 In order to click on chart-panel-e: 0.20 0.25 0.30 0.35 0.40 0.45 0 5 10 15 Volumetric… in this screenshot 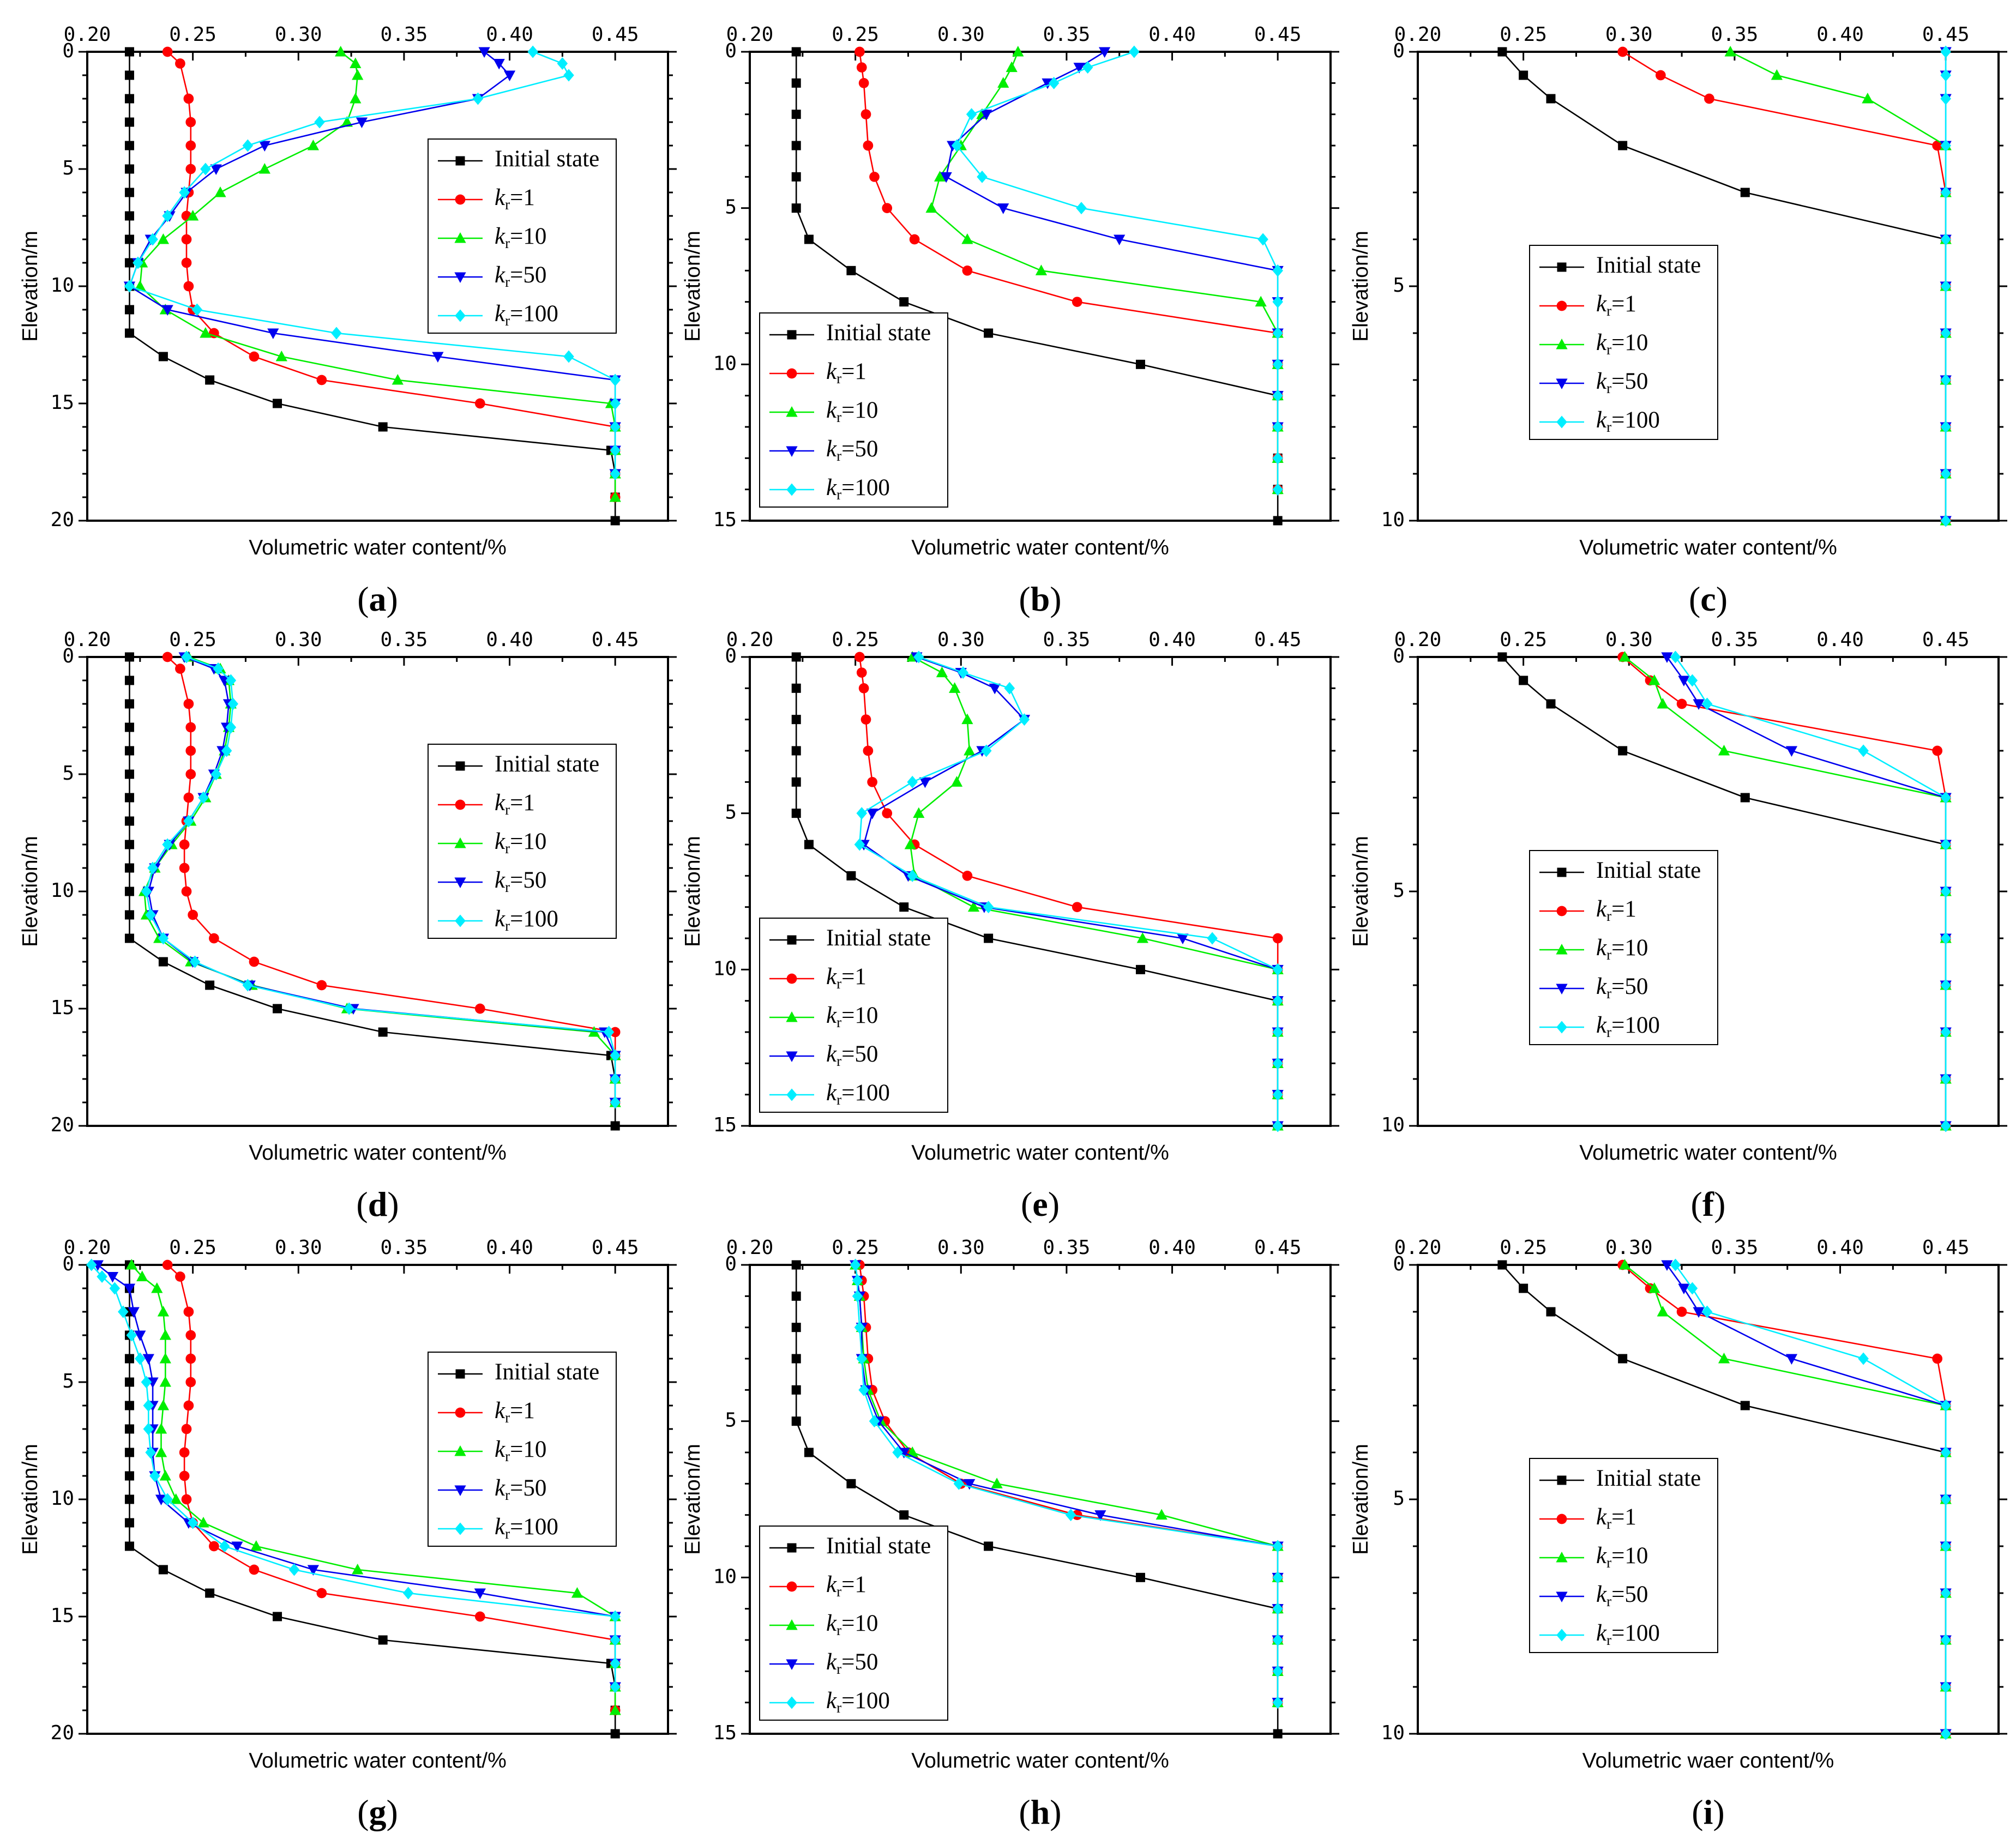, I will do `click(1010, 926)`.